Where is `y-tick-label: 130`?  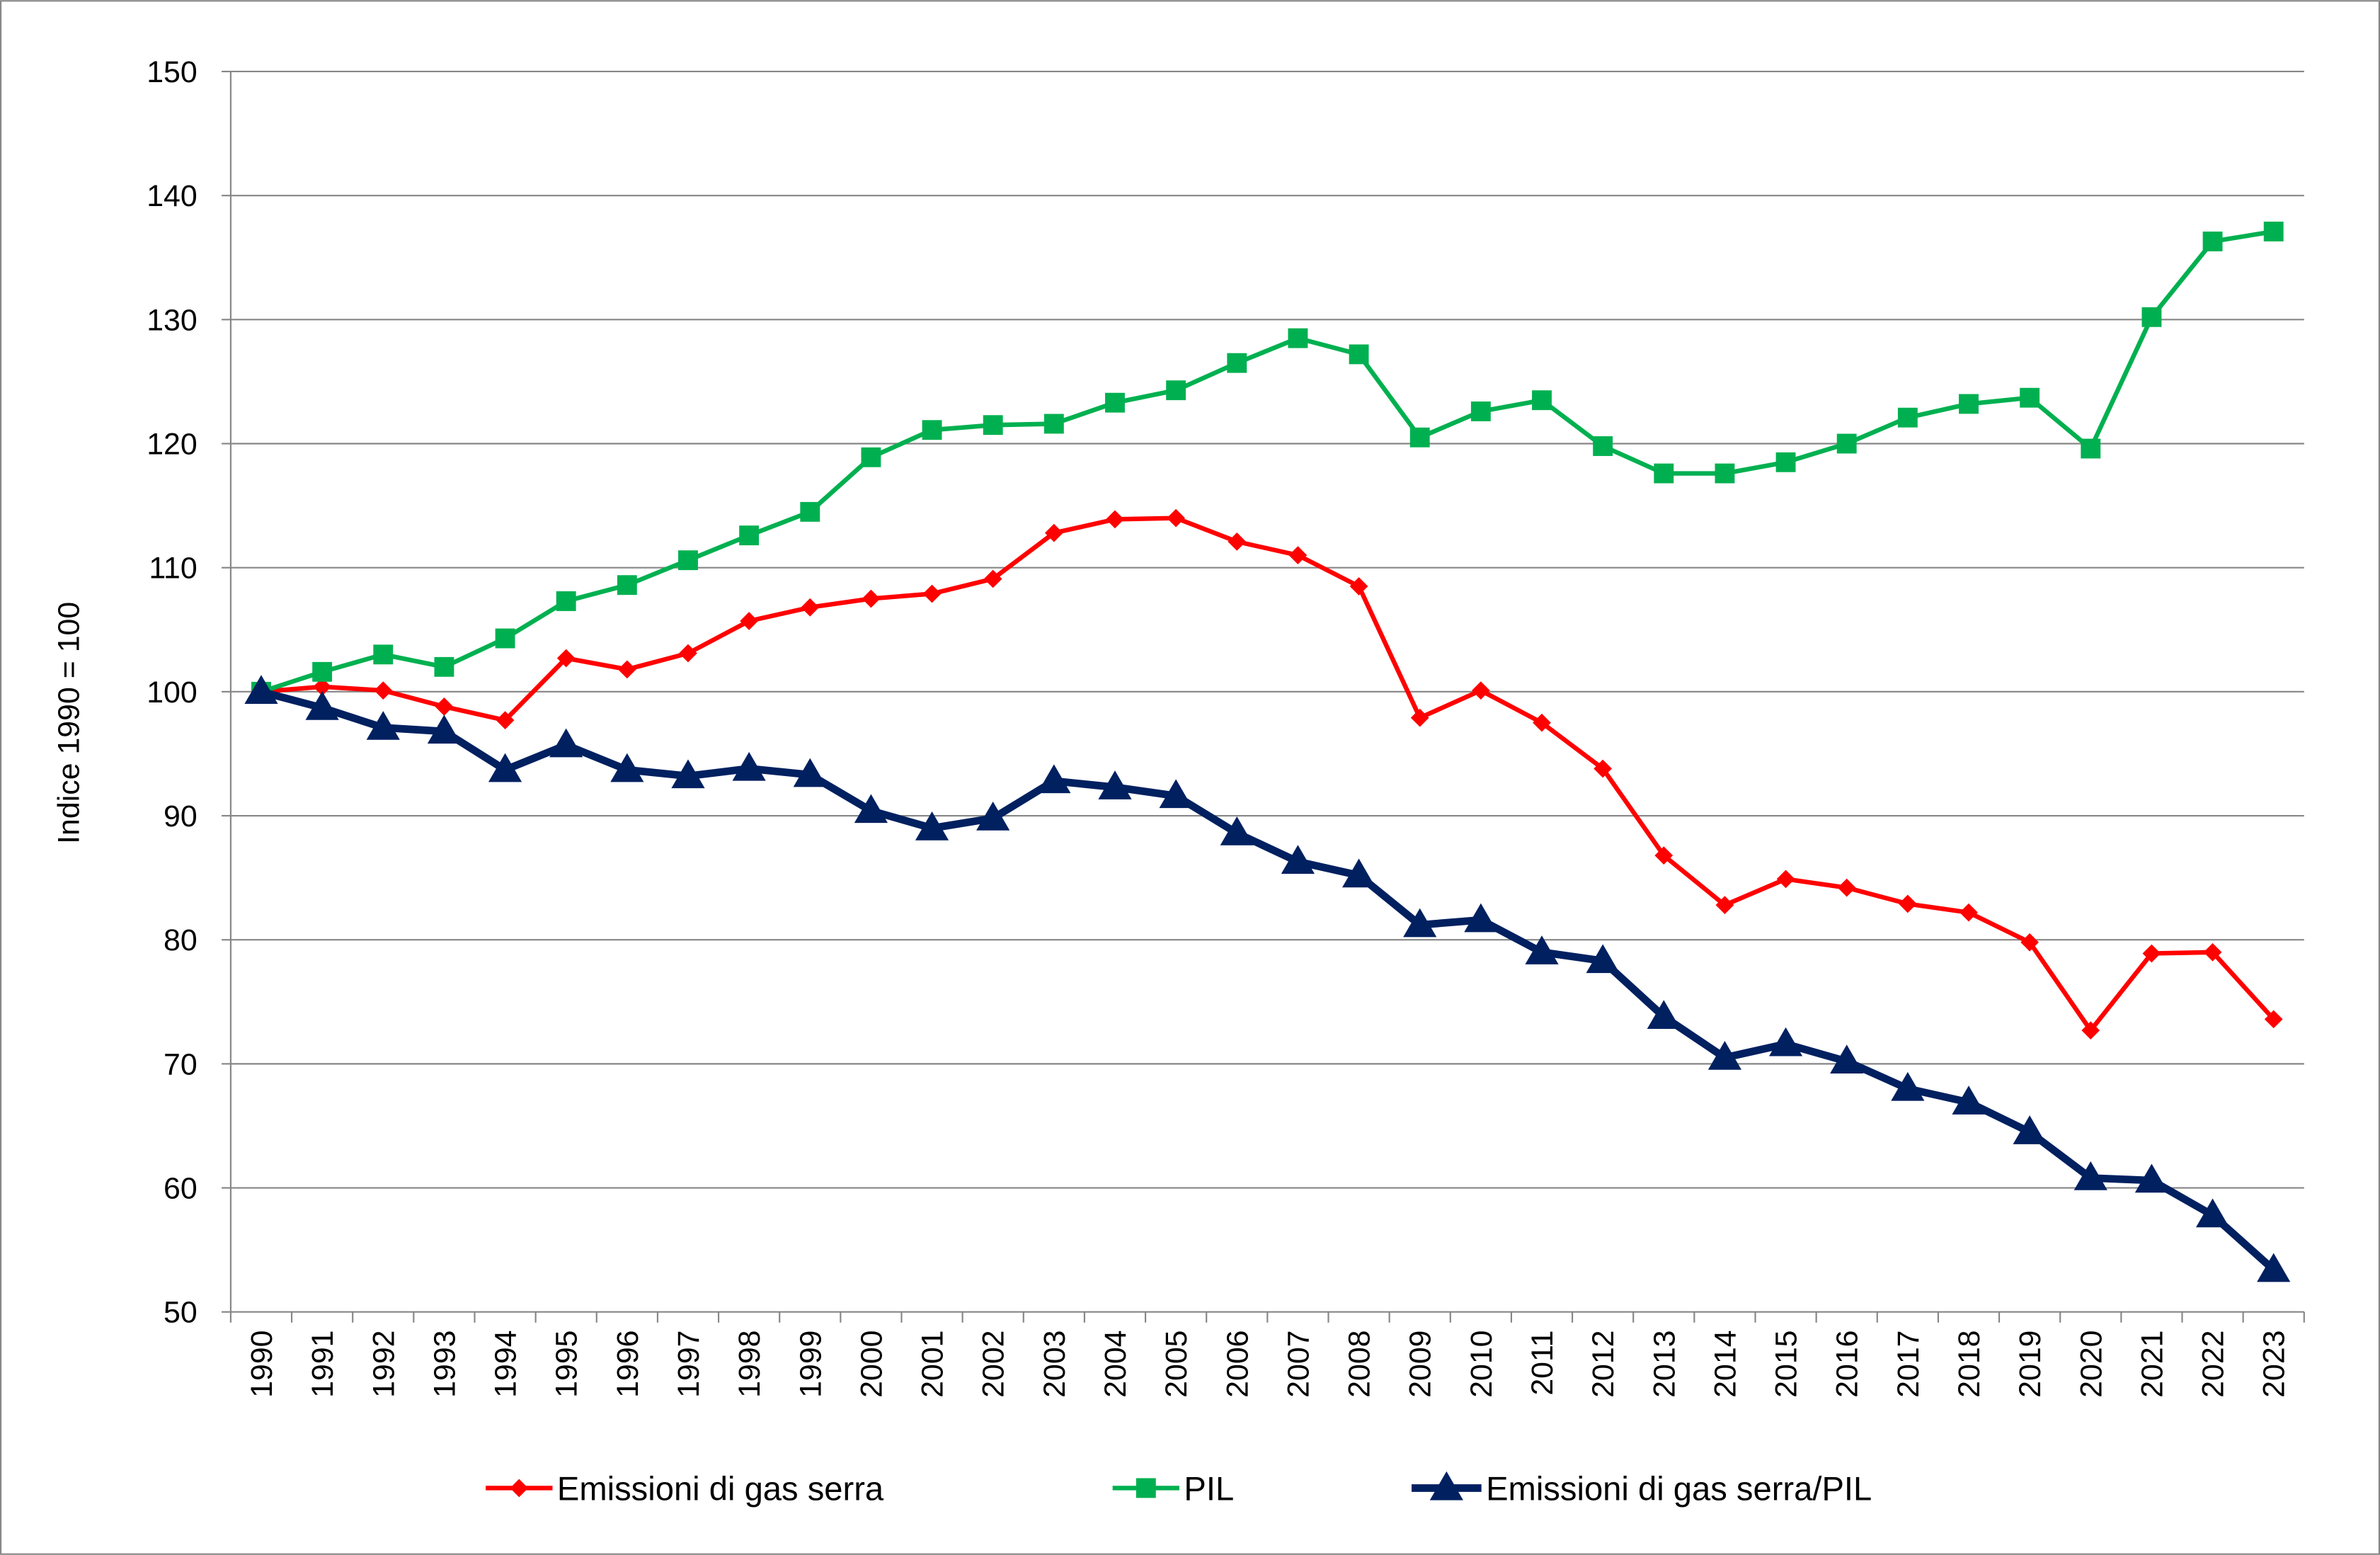
y-tick-label: 130 is located at coordinates (172, 320).